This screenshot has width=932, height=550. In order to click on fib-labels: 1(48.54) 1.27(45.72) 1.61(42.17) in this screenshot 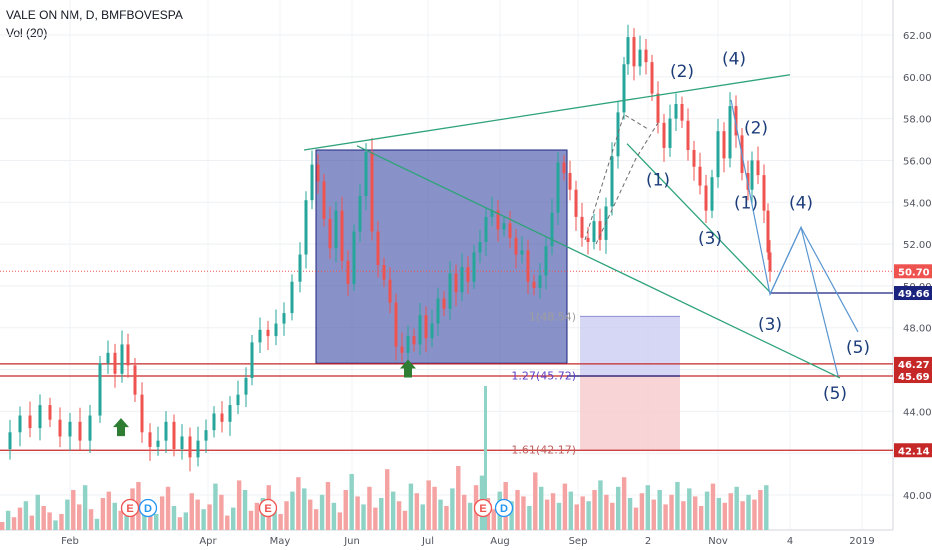, I will do `click(543, 383)`.